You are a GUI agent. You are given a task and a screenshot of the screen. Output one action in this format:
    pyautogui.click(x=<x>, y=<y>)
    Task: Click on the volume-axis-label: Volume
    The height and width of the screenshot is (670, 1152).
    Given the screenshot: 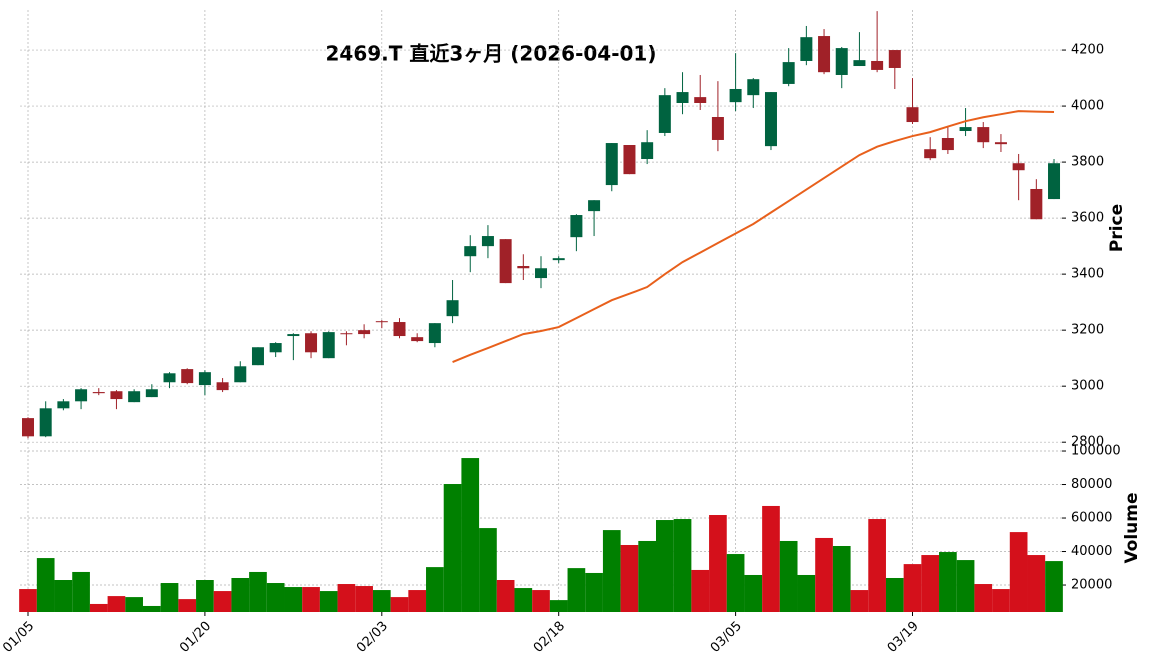 What is the action you would take?
    pyautogui.click(x=1132, y=527)
    